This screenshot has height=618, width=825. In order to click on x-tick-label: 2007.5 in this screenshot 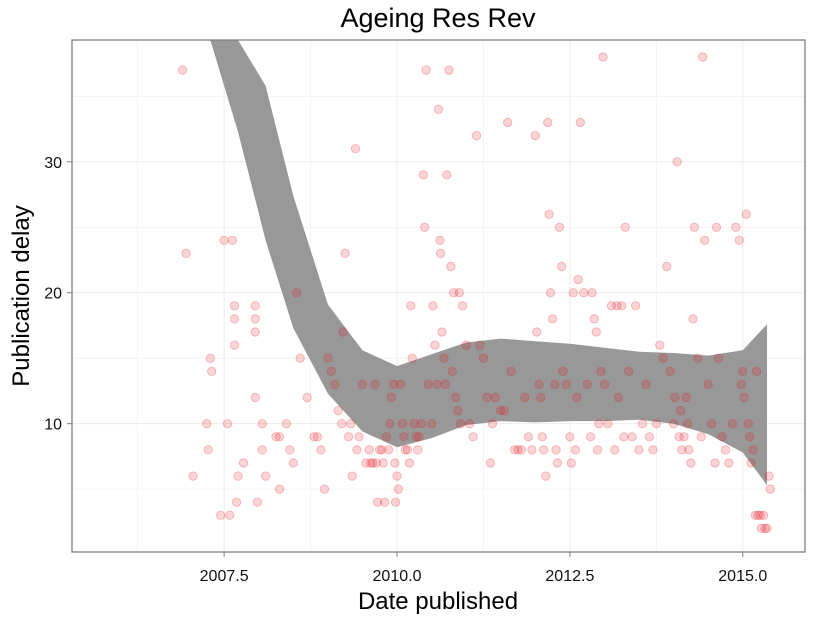, I will do `click(224, 576)`.